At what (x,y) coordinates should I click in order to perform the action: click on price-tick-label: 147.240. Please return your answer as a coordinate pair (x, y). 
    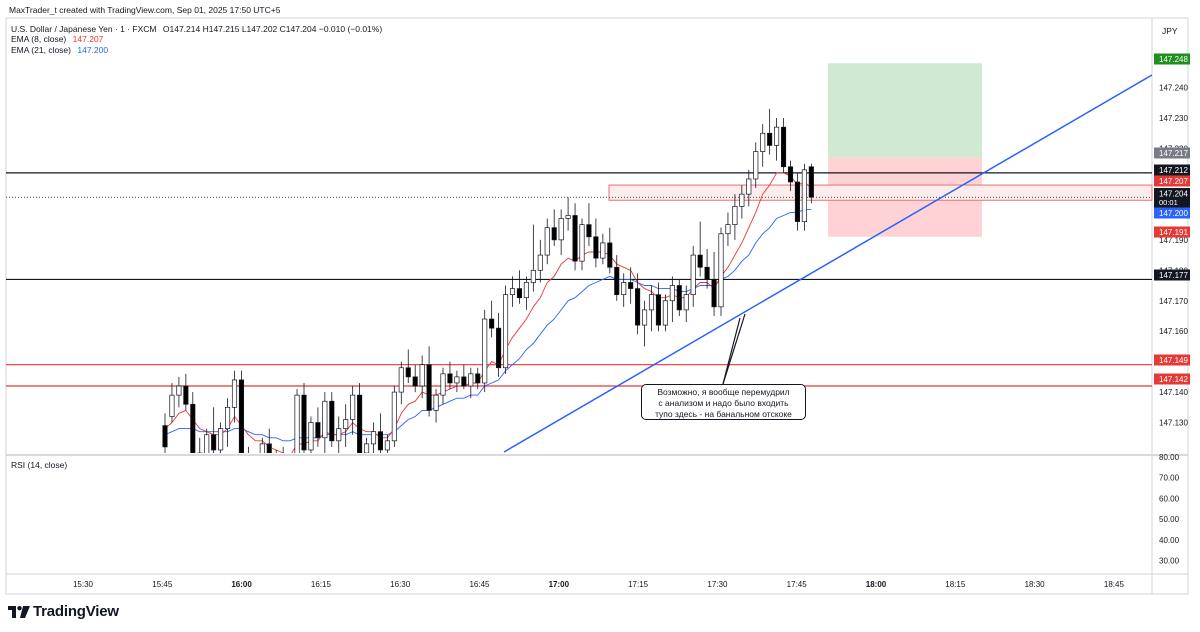
    Looking at the image, I should click on (1173, 88).